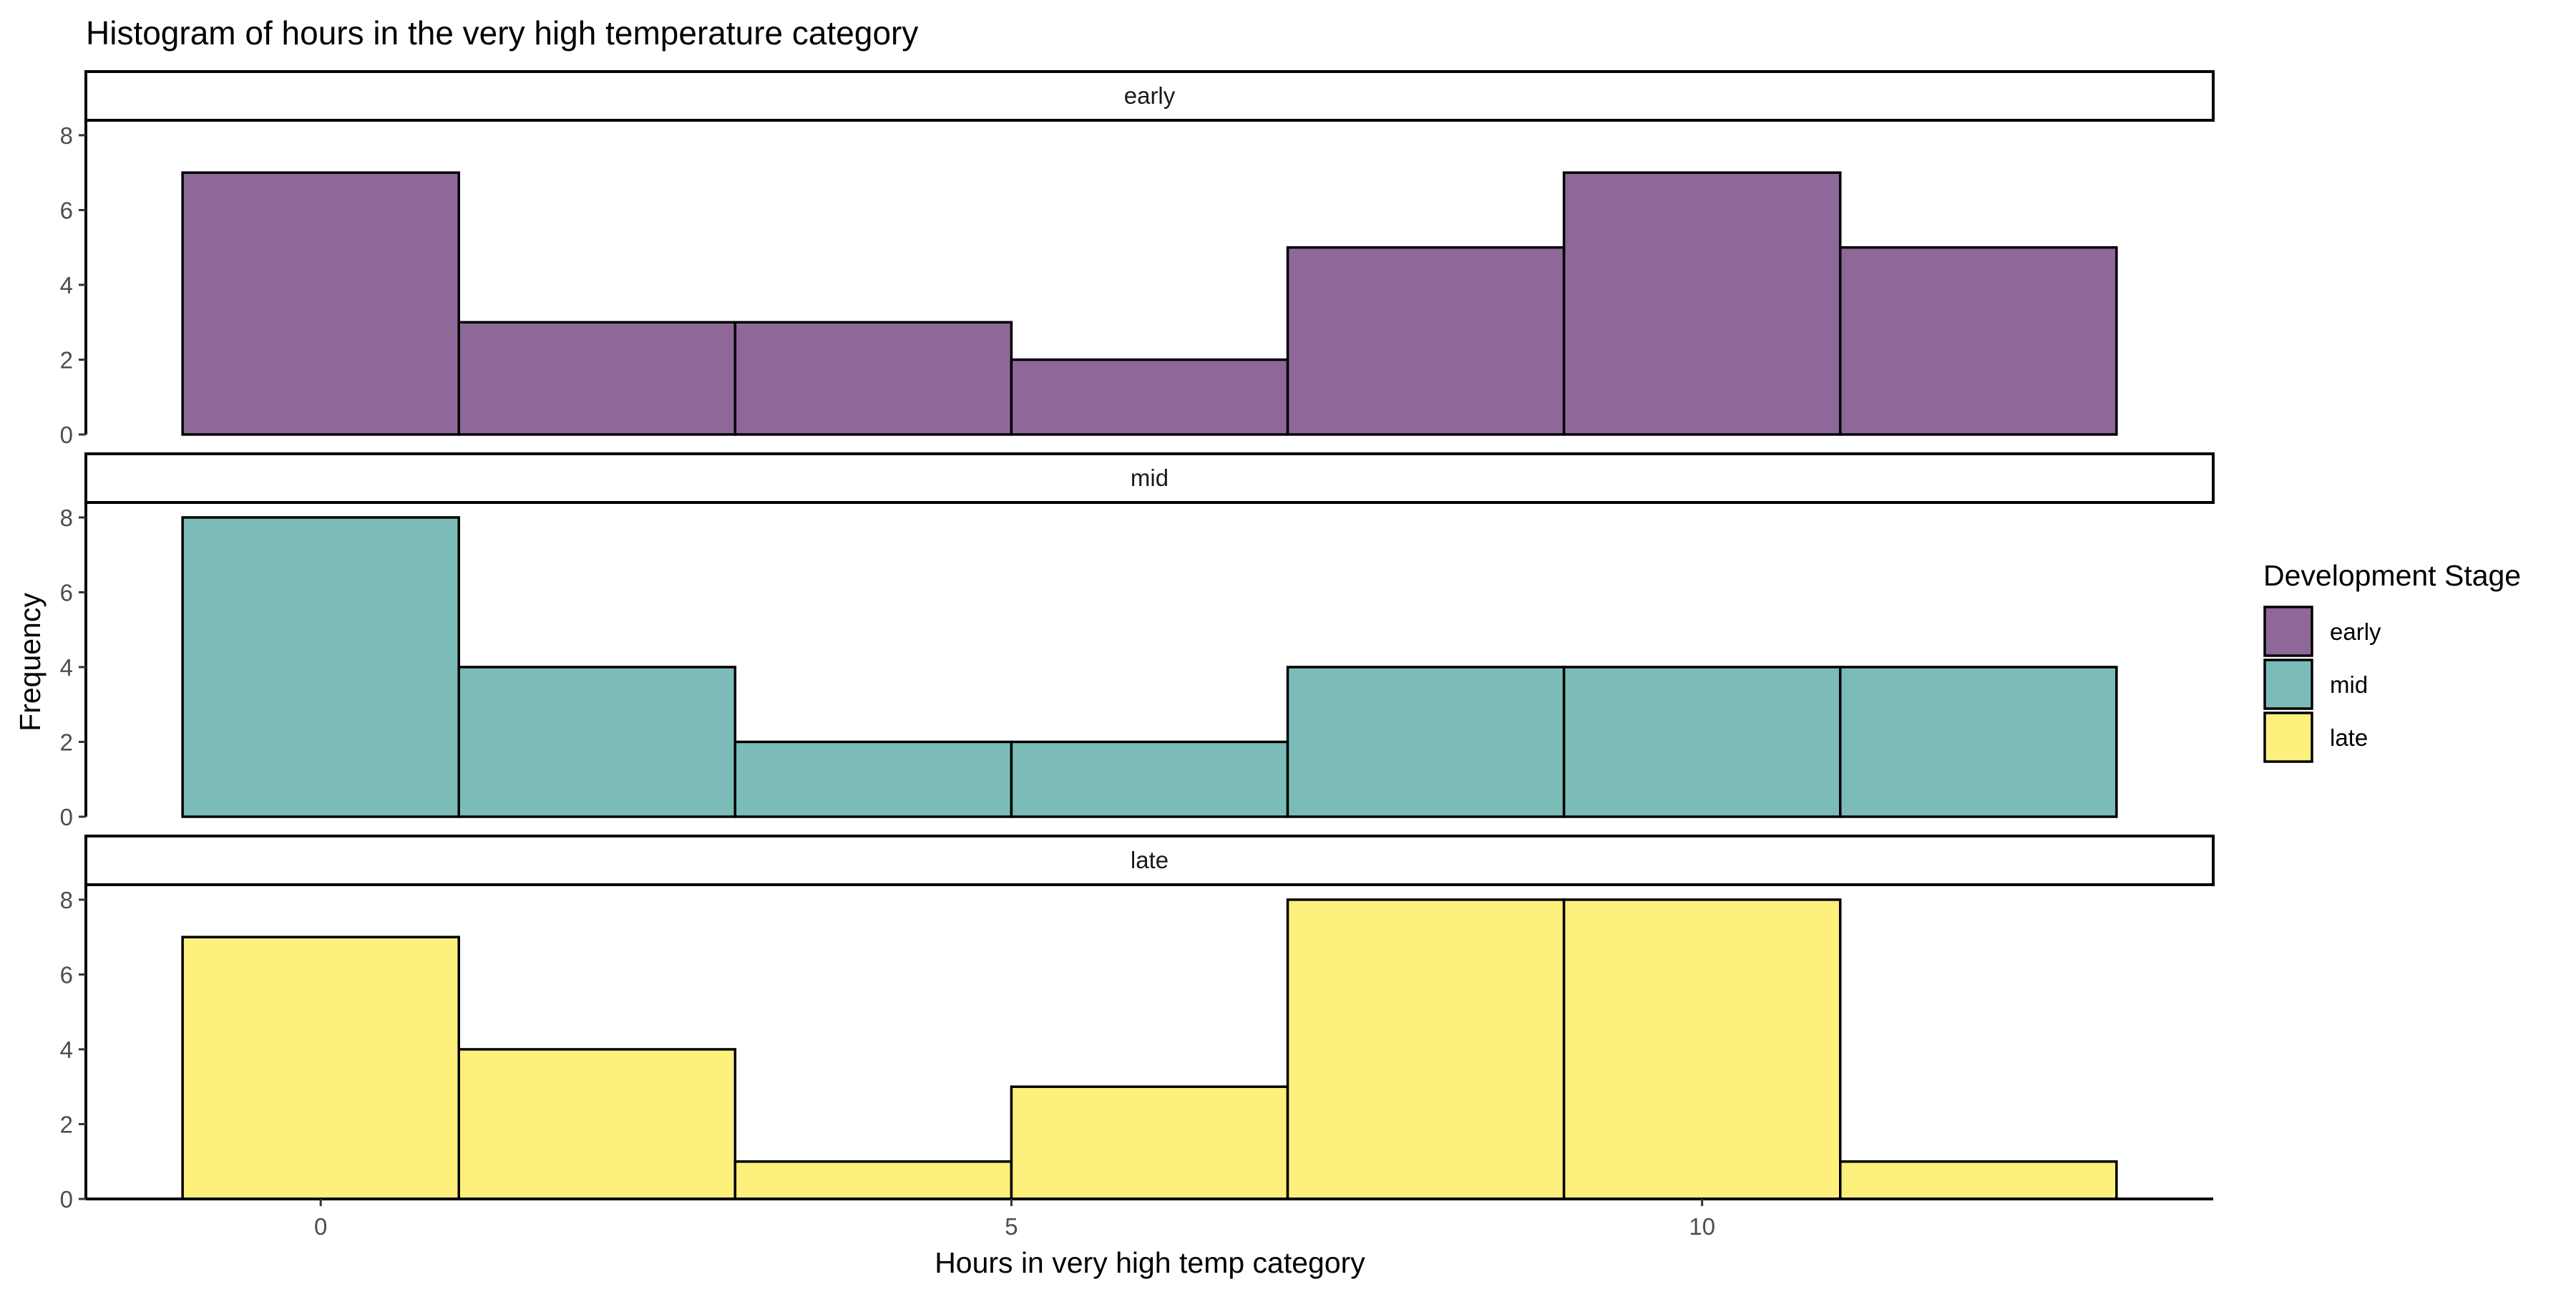 This screenshot has width=2576, height=1292. I want to click on x-tick-label: 5, so click(1011, 1226).